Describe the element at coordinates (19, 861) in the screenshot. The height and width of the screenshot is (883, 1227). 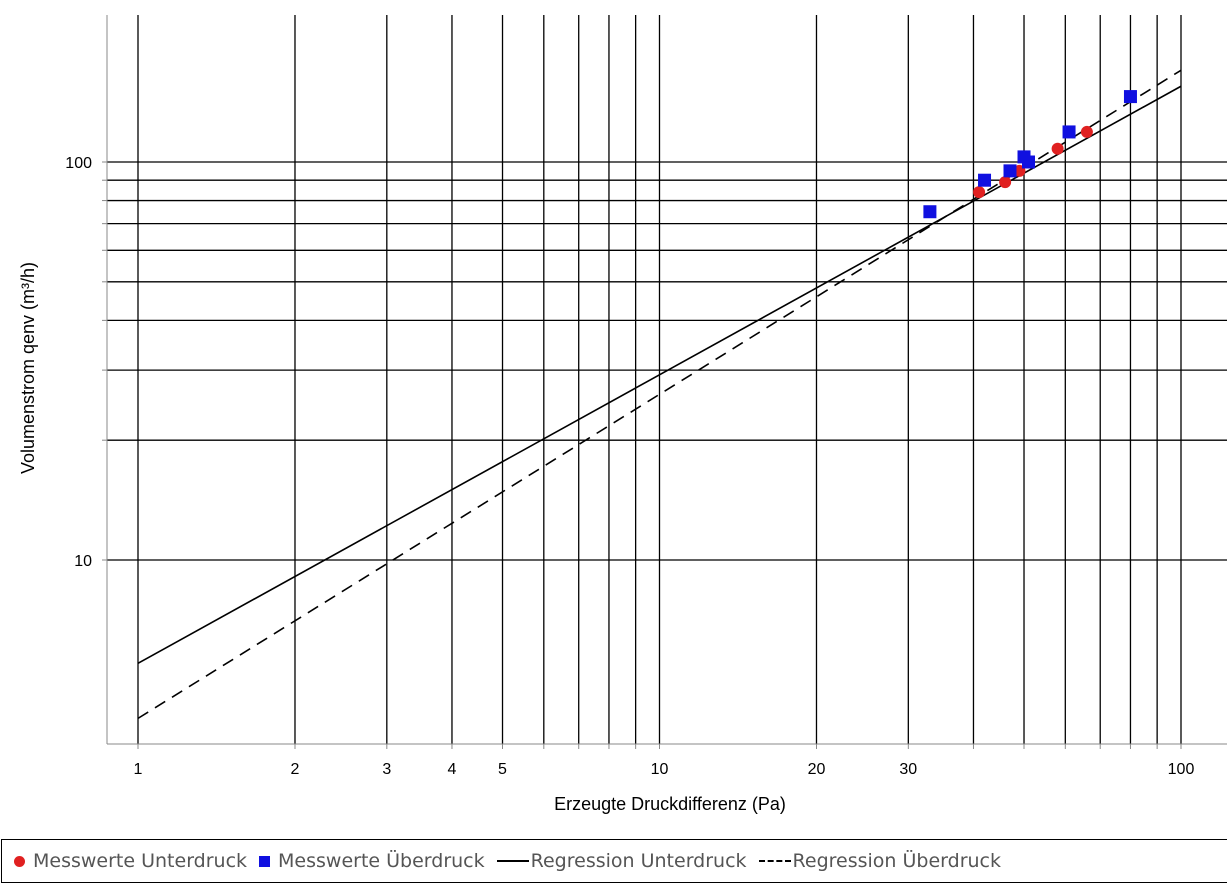
I see `red-circle-icon` at that location.